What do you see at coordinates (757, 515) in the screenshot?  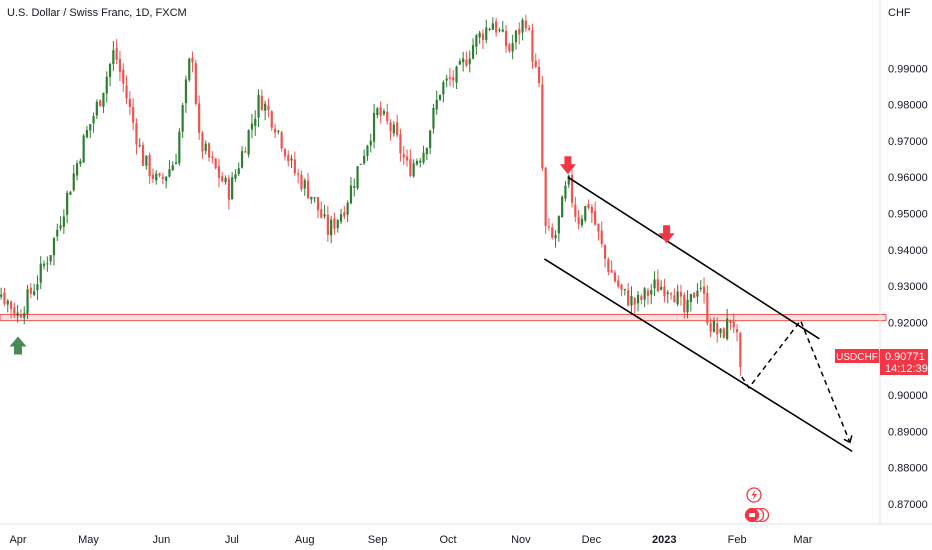 I see `coins-icon` at bounding box center [757, 515].